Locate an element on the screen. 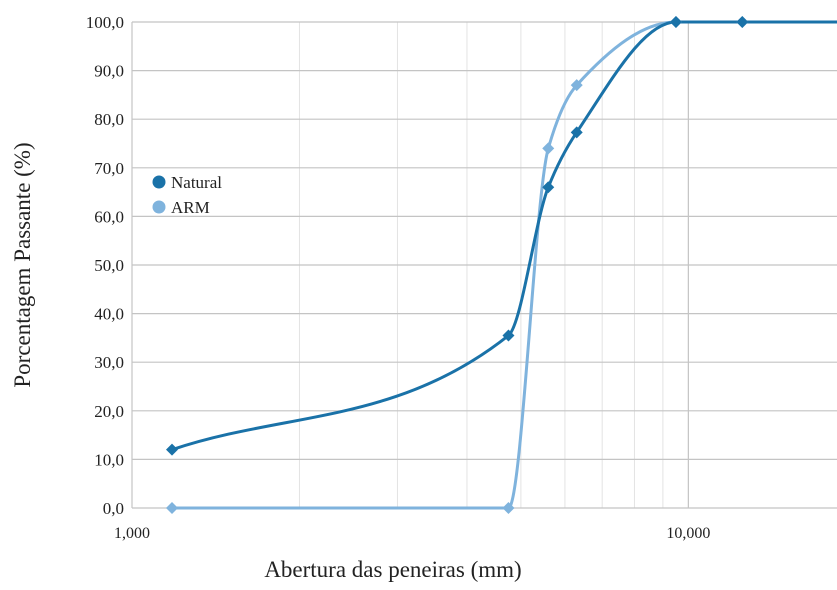  x-axis-title: Abertura das peneiras (mm) is located at coordinates (392, 569).